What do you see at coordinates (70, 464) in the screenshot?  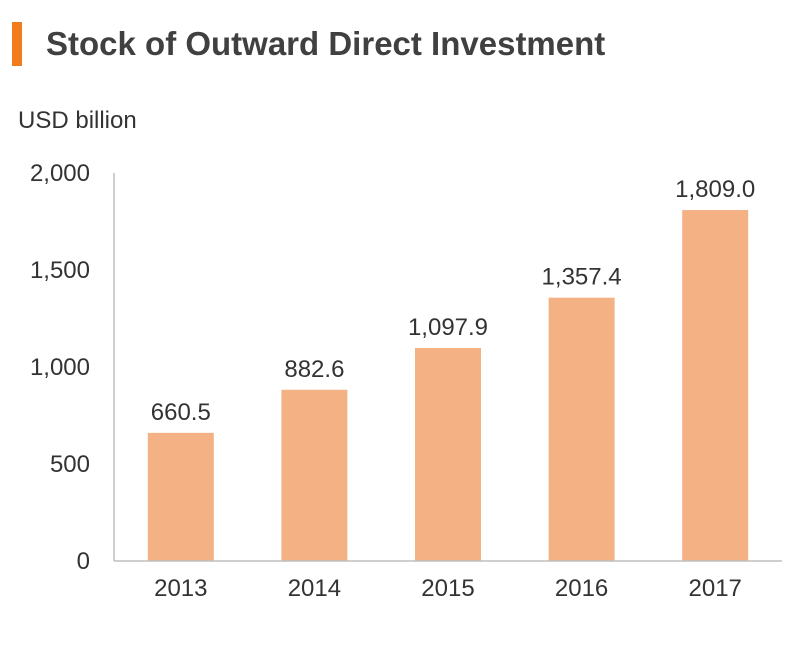 I see `y-tick-label: 500` at bounding box center [70, 464].